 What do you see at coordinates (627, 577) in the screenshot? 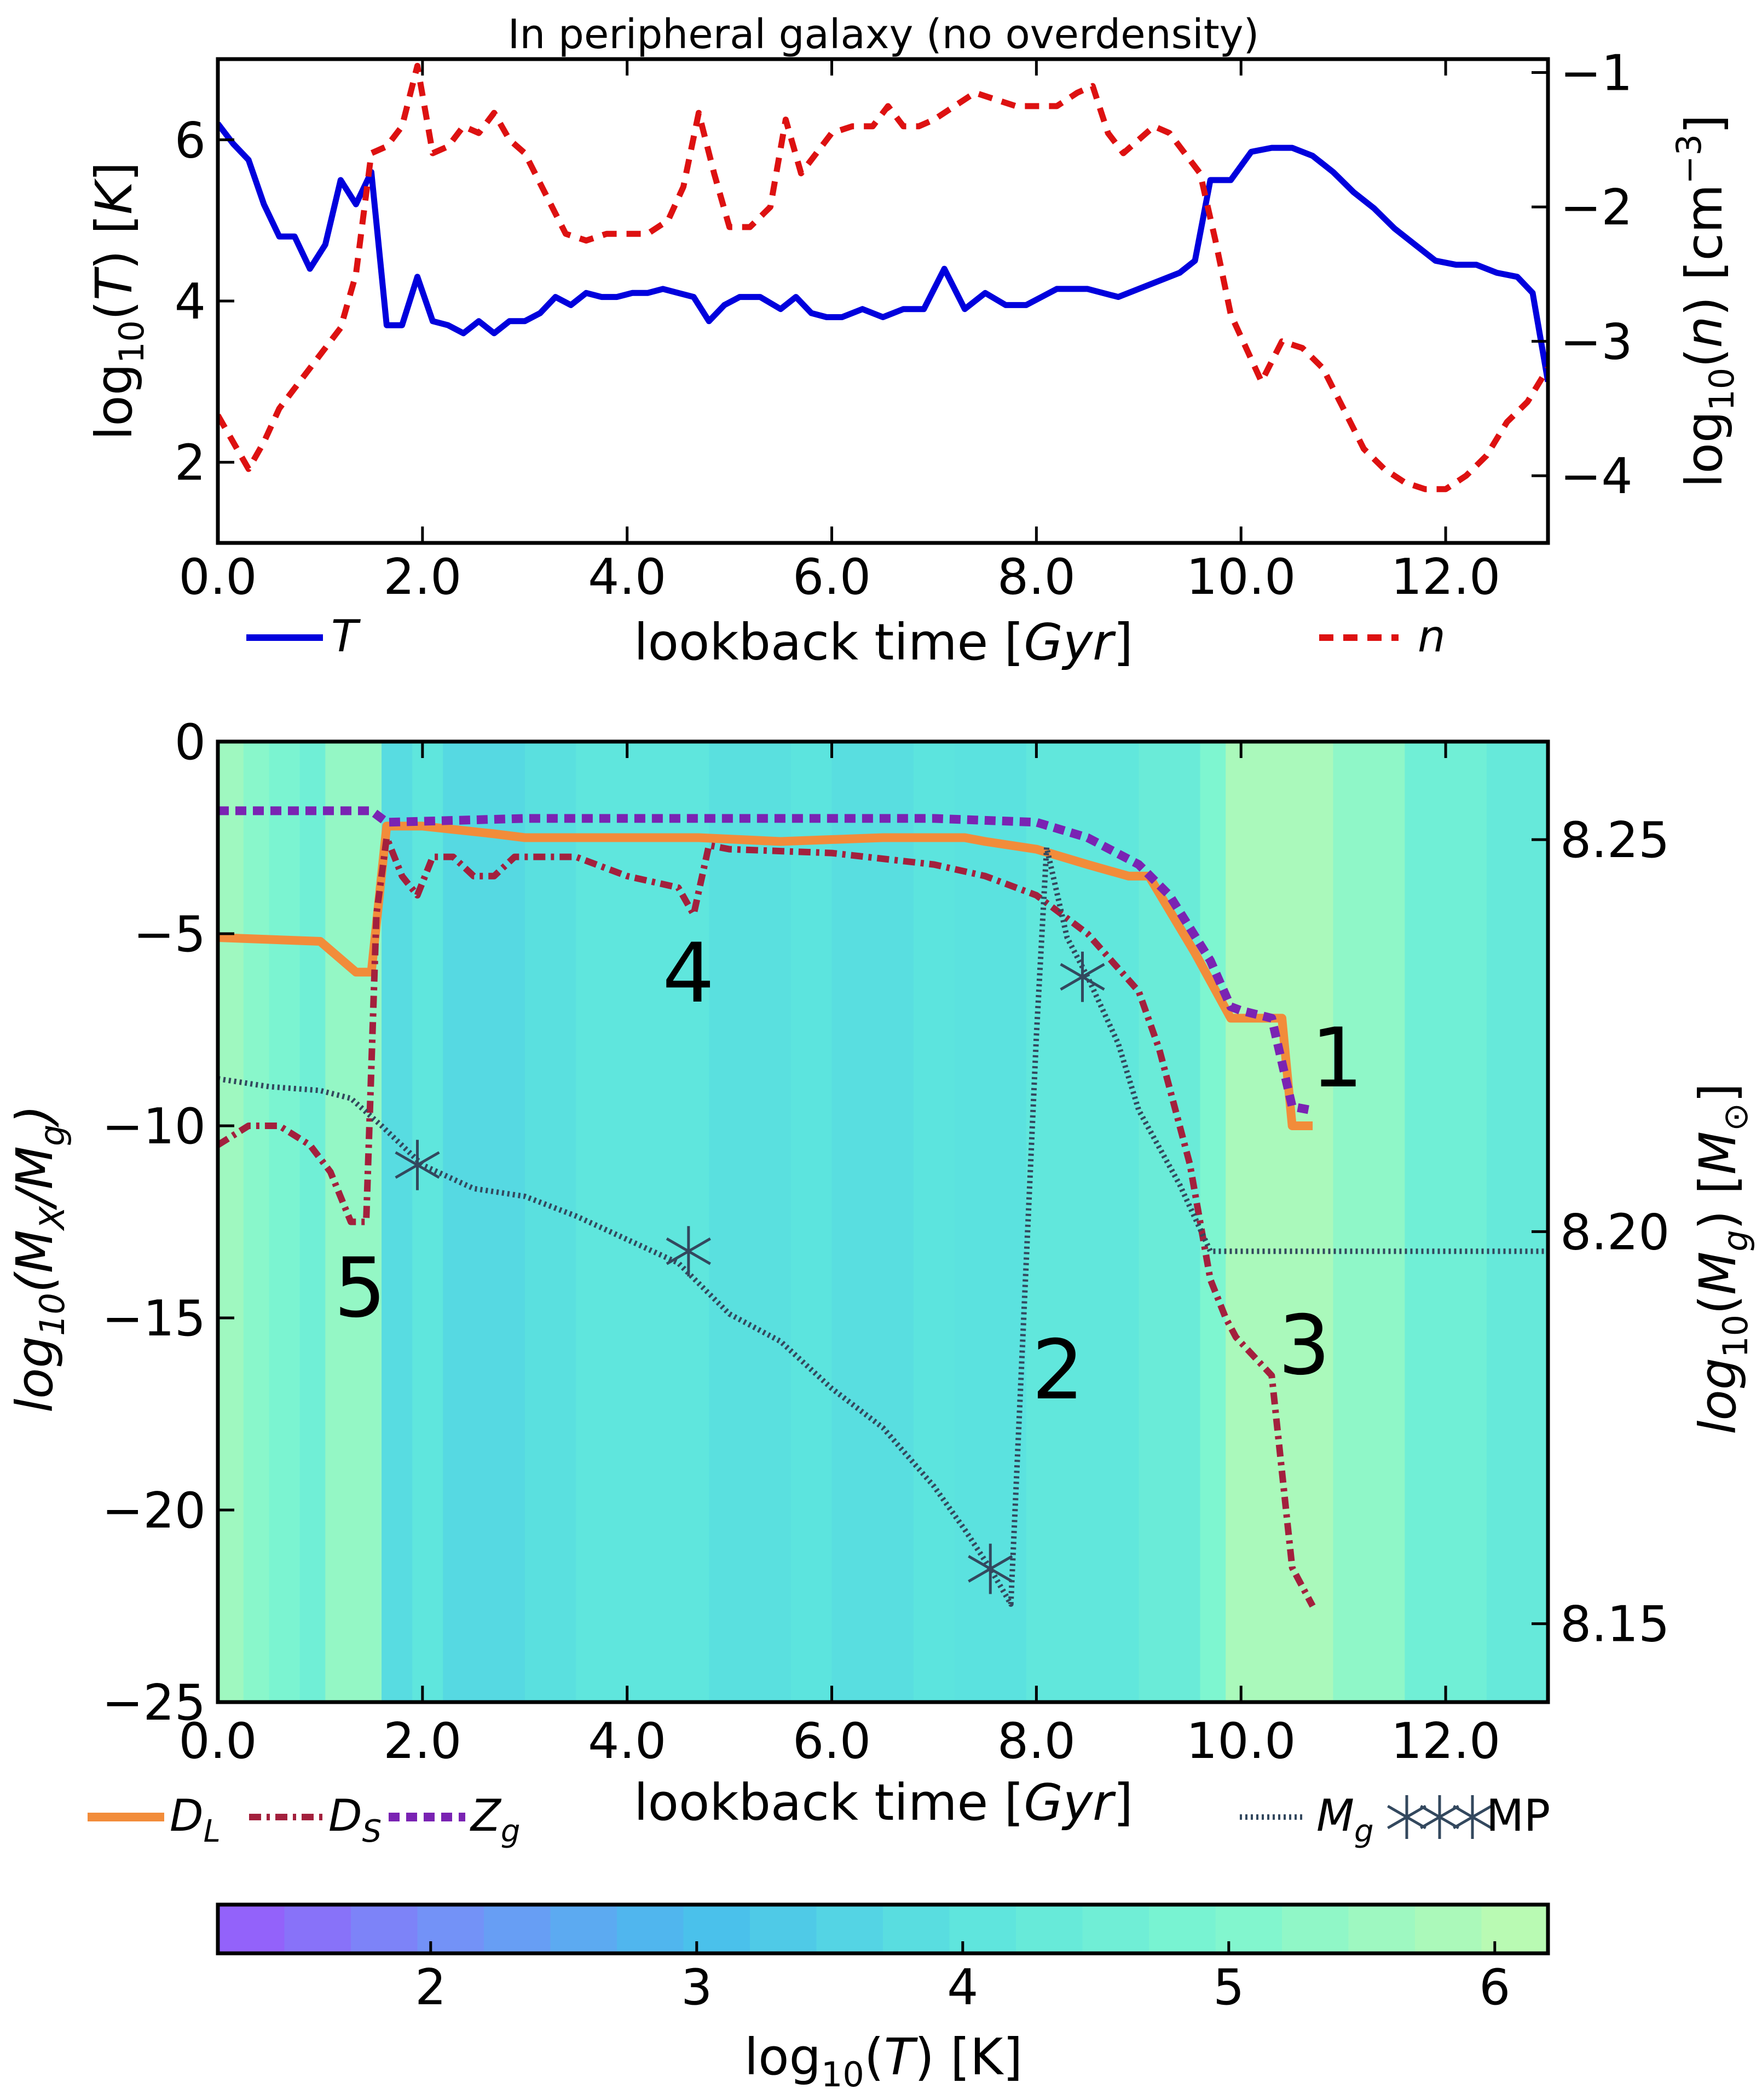
I see `top-x-tick-label: 4.0` at bounding box center [627, 577].